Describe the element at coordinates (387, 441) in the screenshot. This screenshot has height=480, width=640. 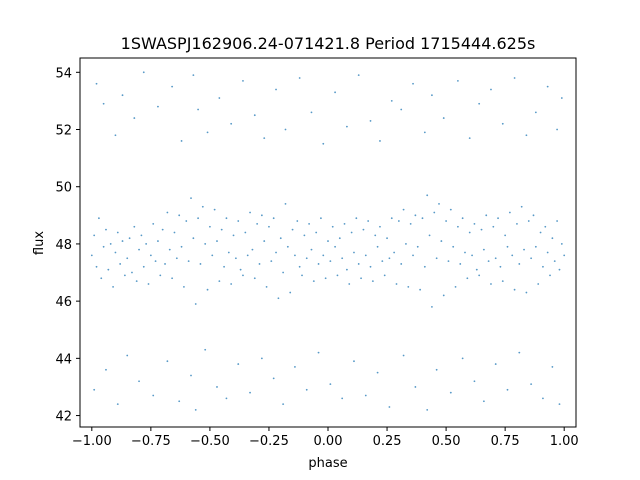
I see `x-tick-label: 0.25` at that location.